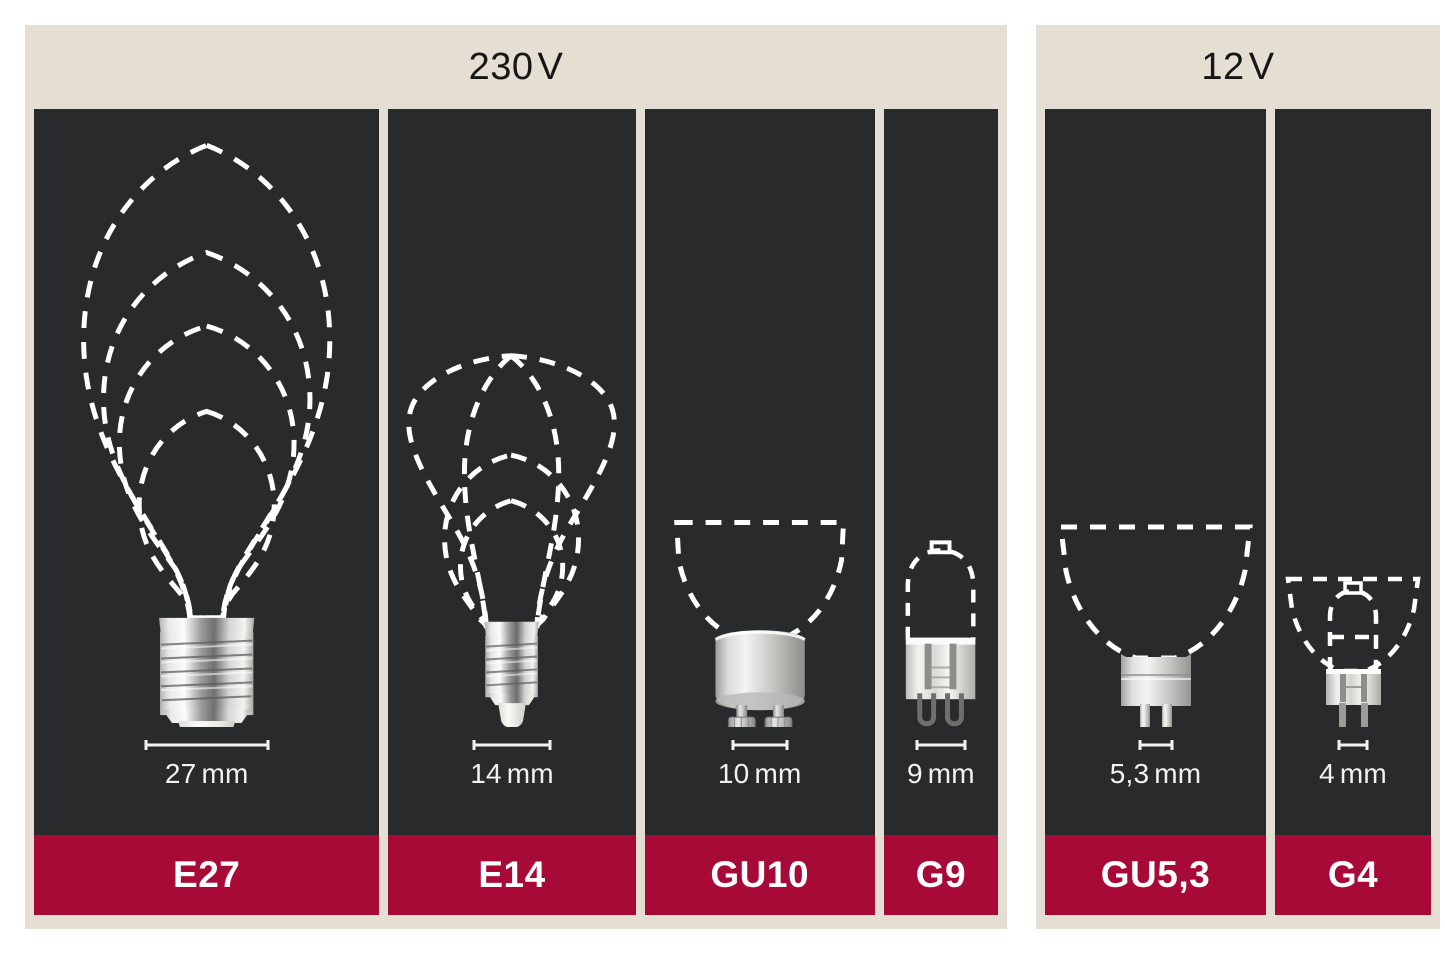 The width and height of the screenshot is (1445, 959). I want to click on socket-column-e14: 14 mm E14, so click(512, 512).